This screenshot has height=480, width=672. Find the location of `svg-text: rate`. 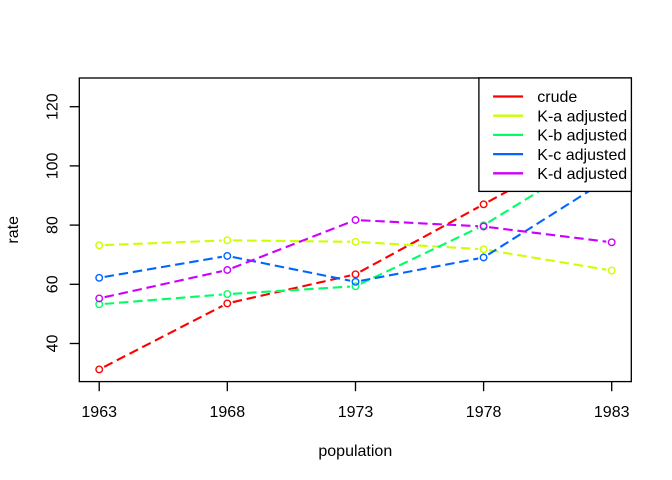

svg-text: rate is located at coordinates (13, 230).